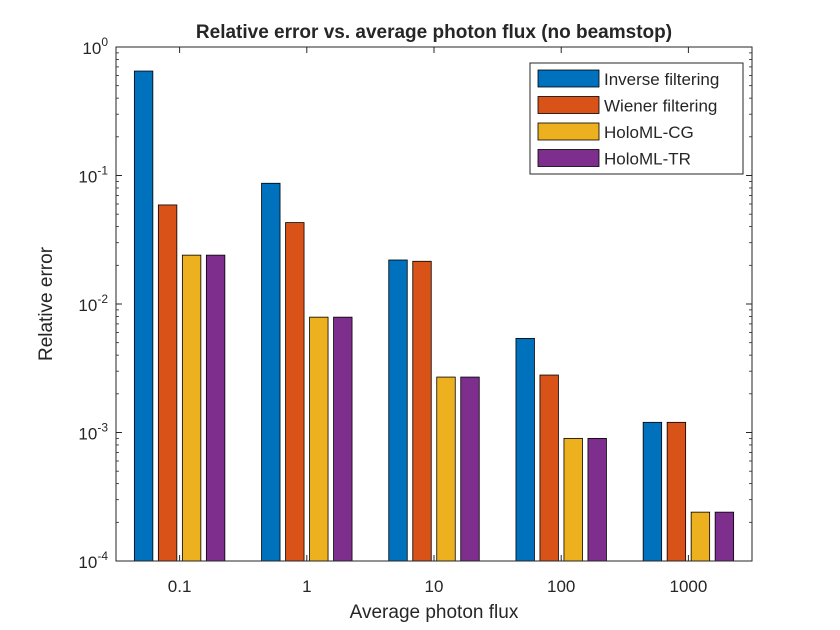 This screenshot has width=840, height=630. What do you see at coordinates (688, 586) in the screenshot?
I see `x-tick-label: 1000` at bounding box center [688, 586].